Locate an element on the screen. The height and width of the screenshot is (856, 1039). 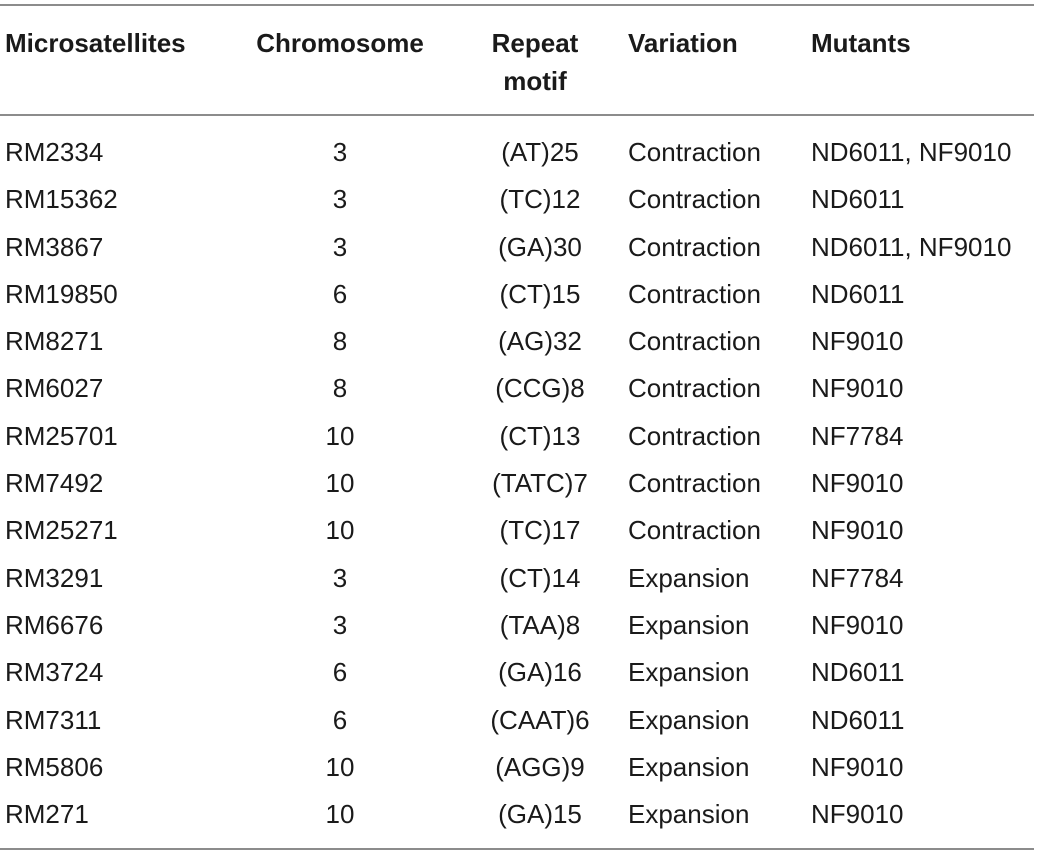
table-row: RM15362 3 (TC)12 Contraction ND6011 is located at coordinates (519, 199).